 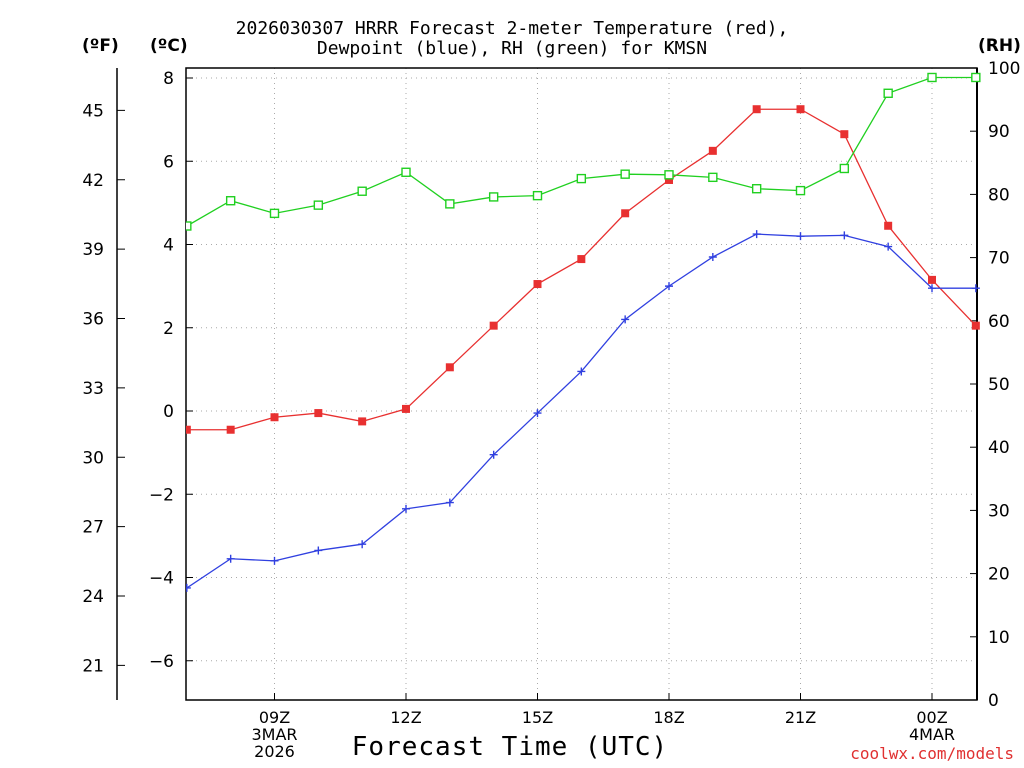 I want to click on fahrenheit-tick-label: 24, so click(x=93, y=597).